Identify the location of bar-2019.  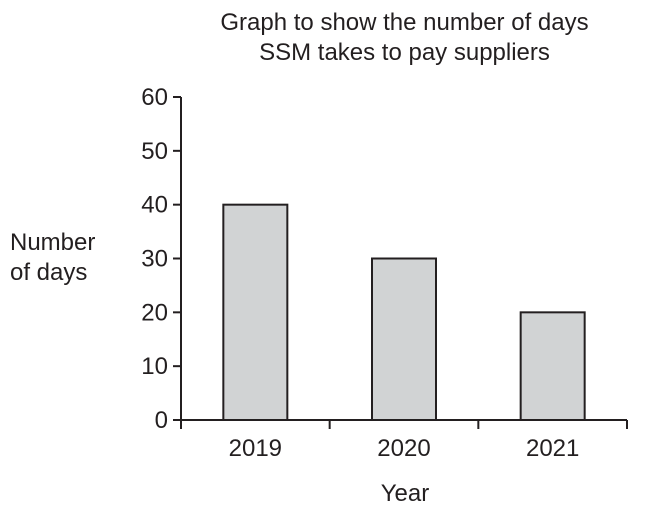
(255, 312).